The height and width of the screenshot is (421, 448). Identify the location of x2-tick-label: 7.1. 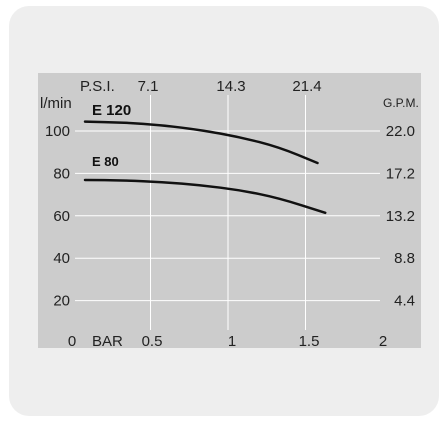
(148, 86).